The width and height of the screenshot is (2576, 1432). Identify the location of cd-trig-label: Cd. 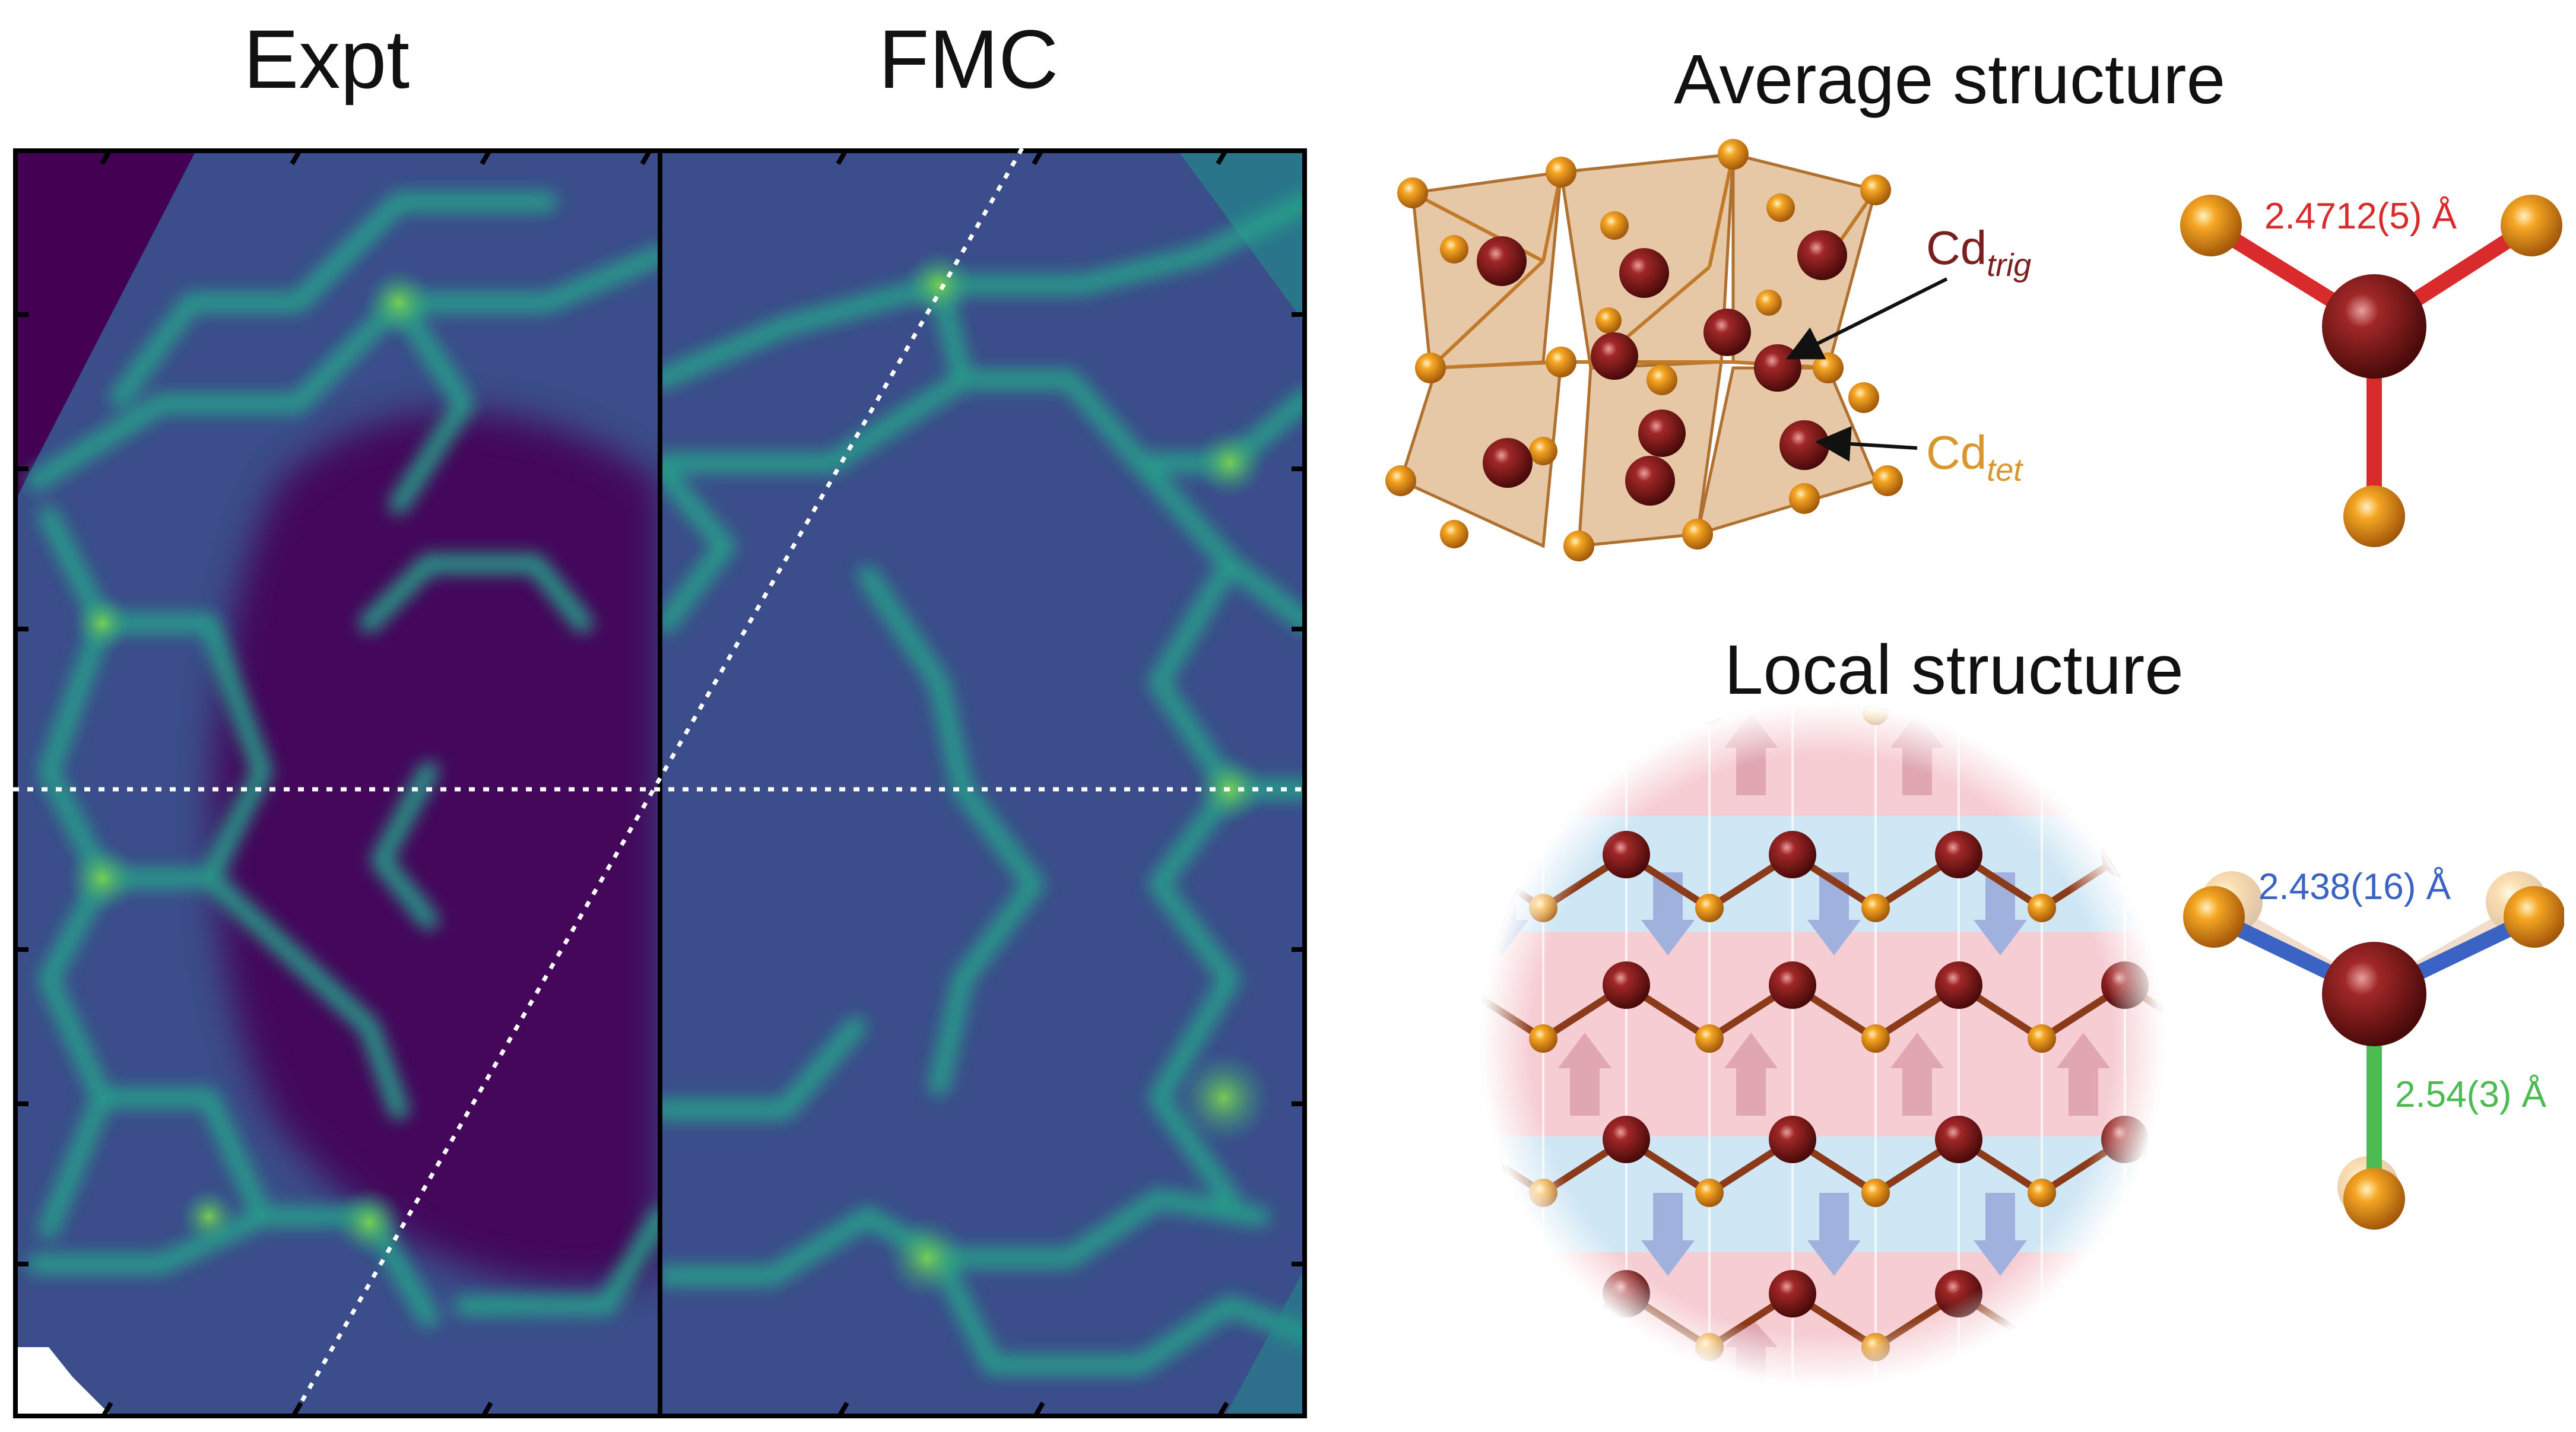
(1956, 248).